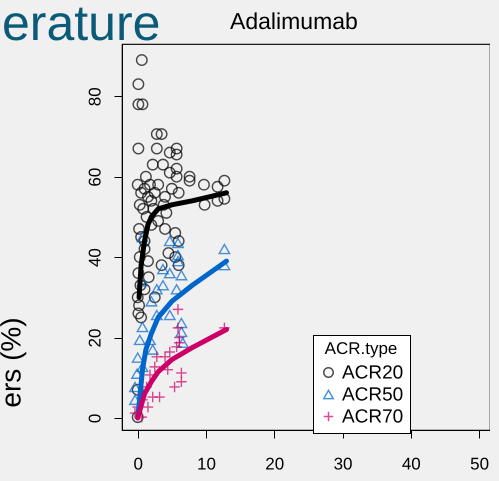 Image resolution: width=499 pixels, height=481 pixels. Describe the element at coordinates (206, 464) in the screenshot. I see `x-tick-label: 10` at that location.